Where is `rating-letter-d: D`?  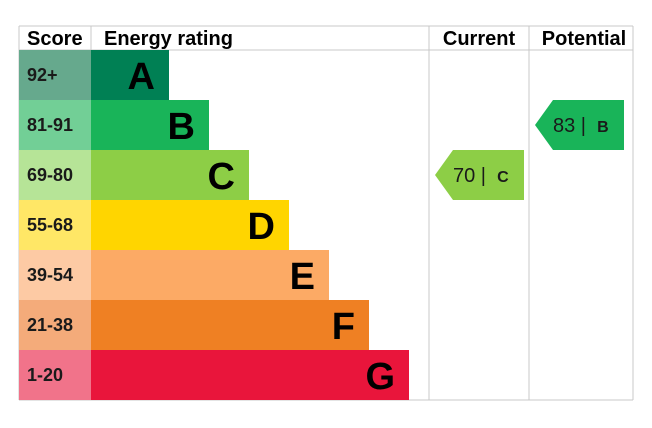 rating-letter-d: D is located at coordinates (261, 227).